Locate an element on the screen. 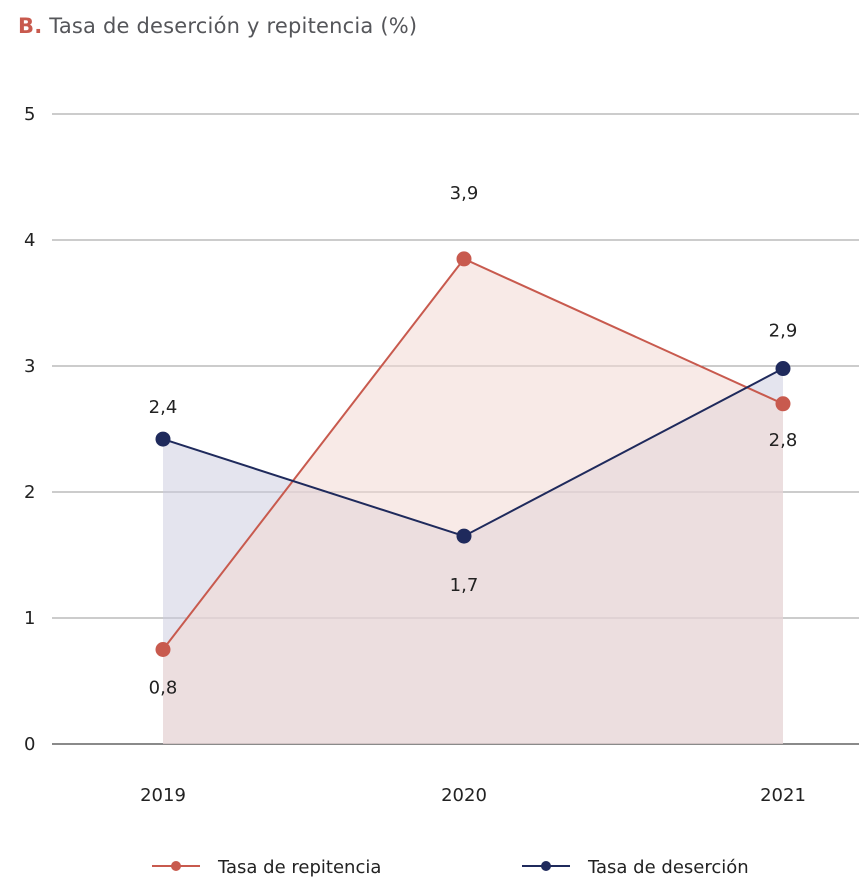 The width and height of the screenshot is (859, 882). y-tick-label: 1 is located at coordinates (29, 618).